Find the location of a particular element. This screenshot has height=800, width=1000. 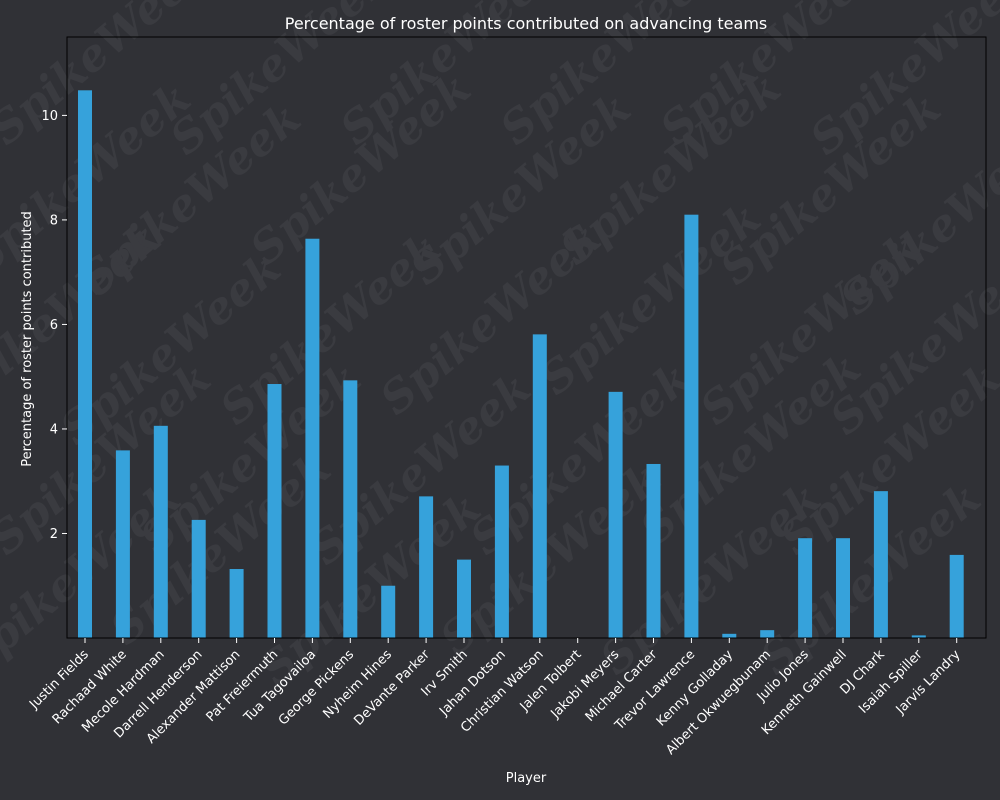

y-tick-label: 6 is located at coordinates (54, 325).